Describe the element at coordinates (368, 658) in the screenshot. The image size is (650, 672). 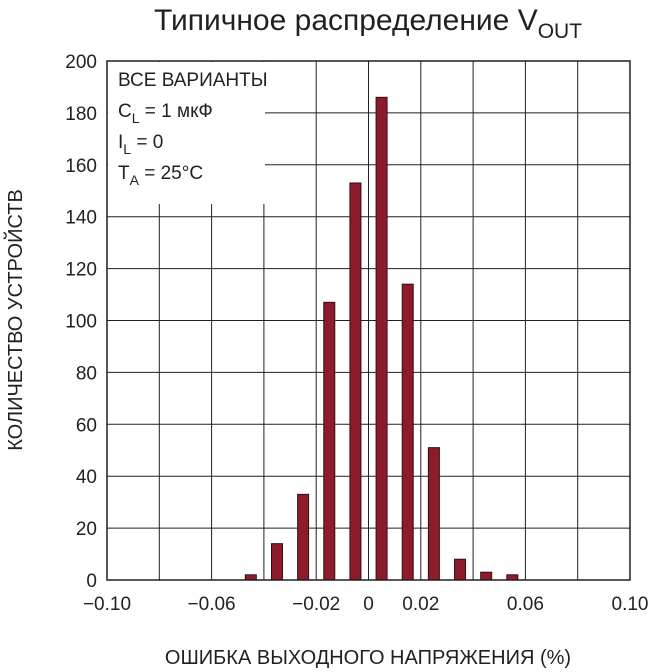
I see `x-axis-label: ОШИБКА ВЫХОДНОГО НАПРЯЖЕНИЯ (%)` at that location.